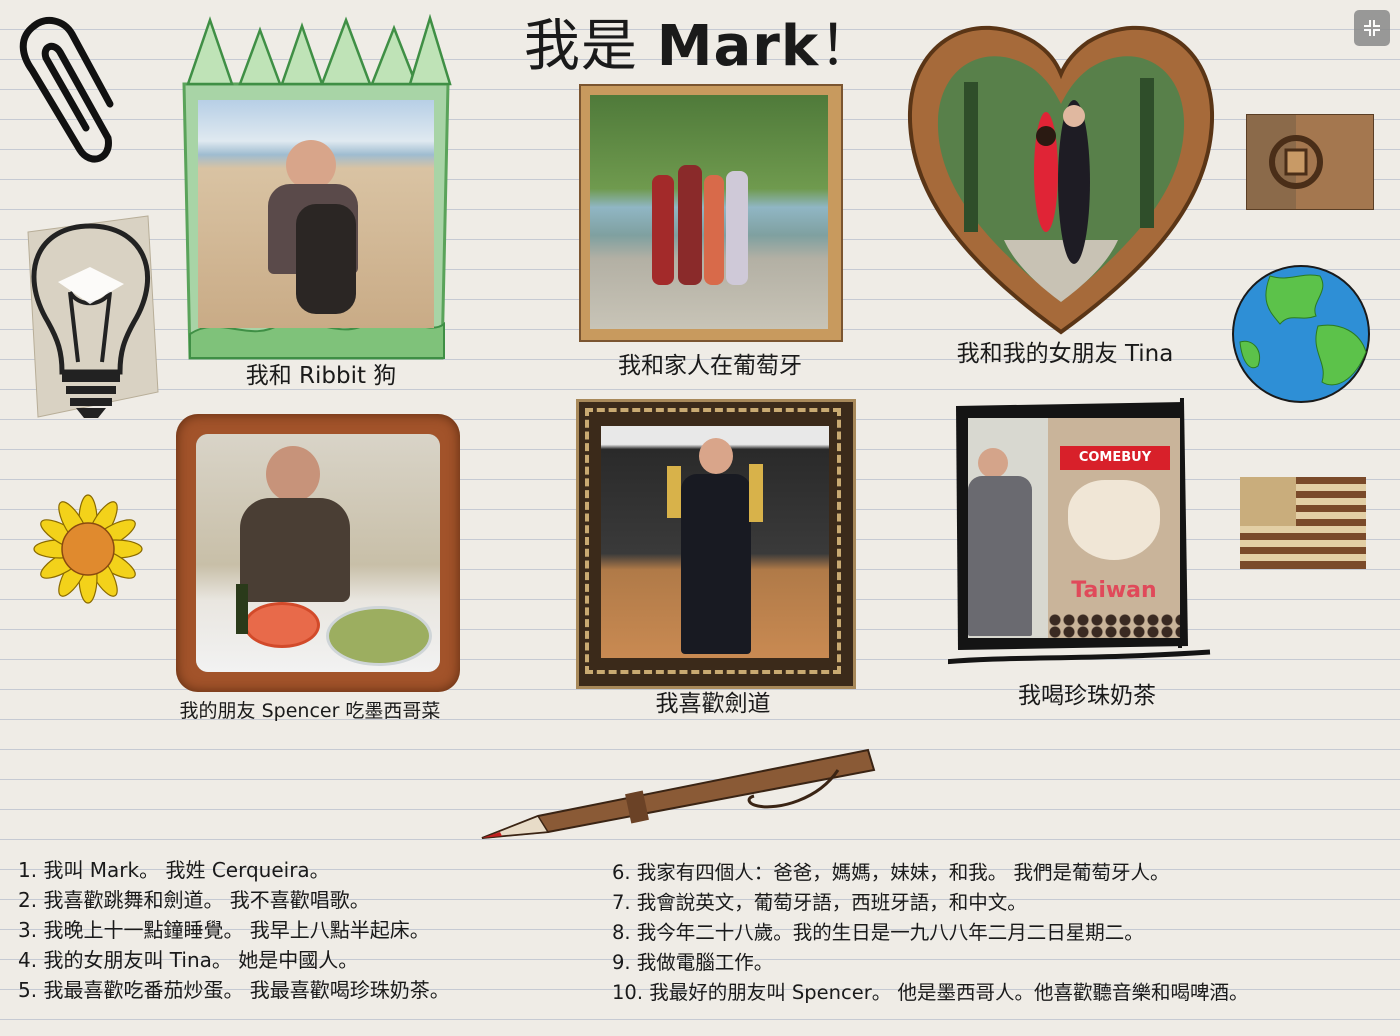 Image resolution: width=1400 pixels, height=1036 pixels. What do you see at coordinates (188, 960) in the screenshot?
I see `list-item: 4. 我的女朋友叫 Tina。 她是中國人。` at bounding box center [188, 960].